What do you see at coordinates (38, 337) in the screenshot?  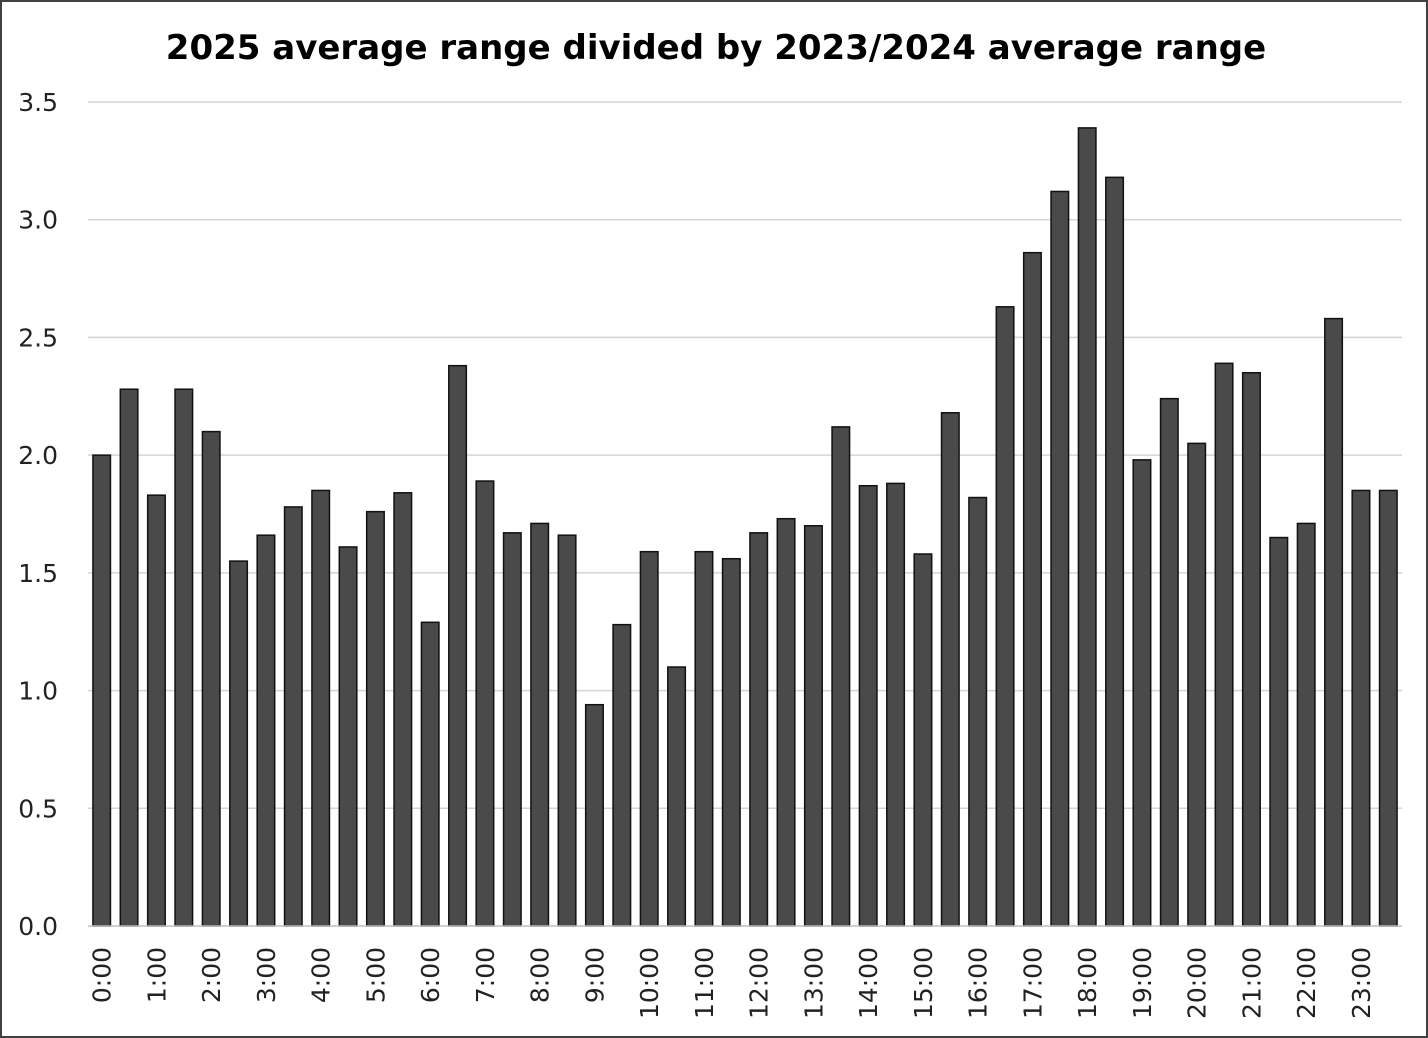 I see `y-tick-label: 2.5` at bounding box center [38, 337].